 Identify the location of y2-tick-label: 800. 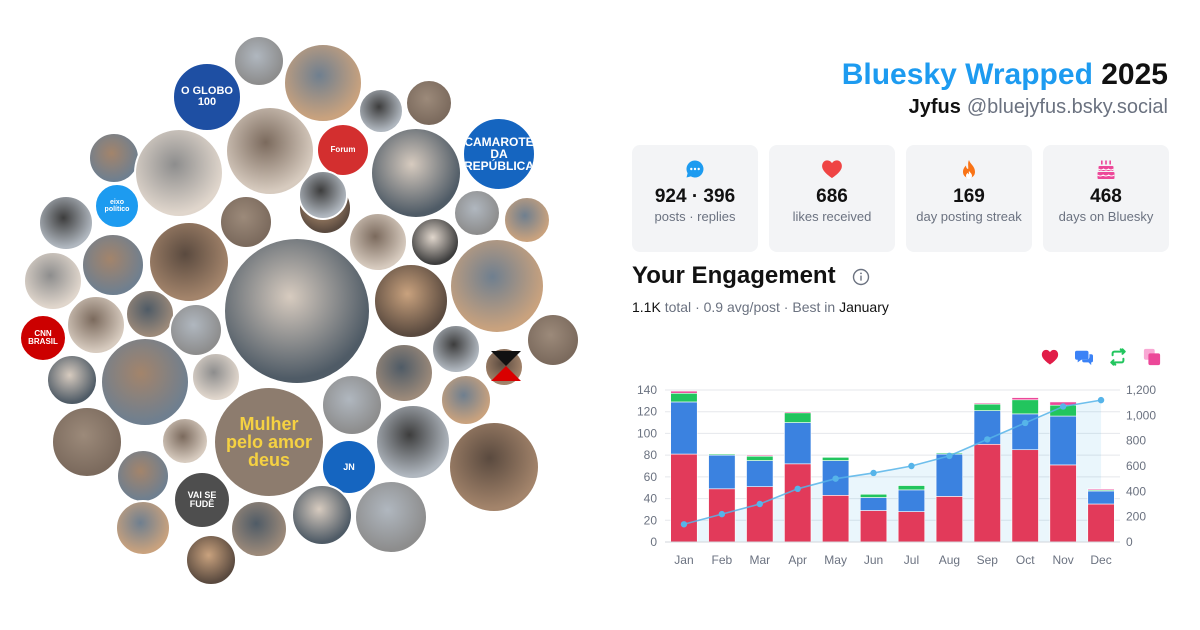
(1136, 441).